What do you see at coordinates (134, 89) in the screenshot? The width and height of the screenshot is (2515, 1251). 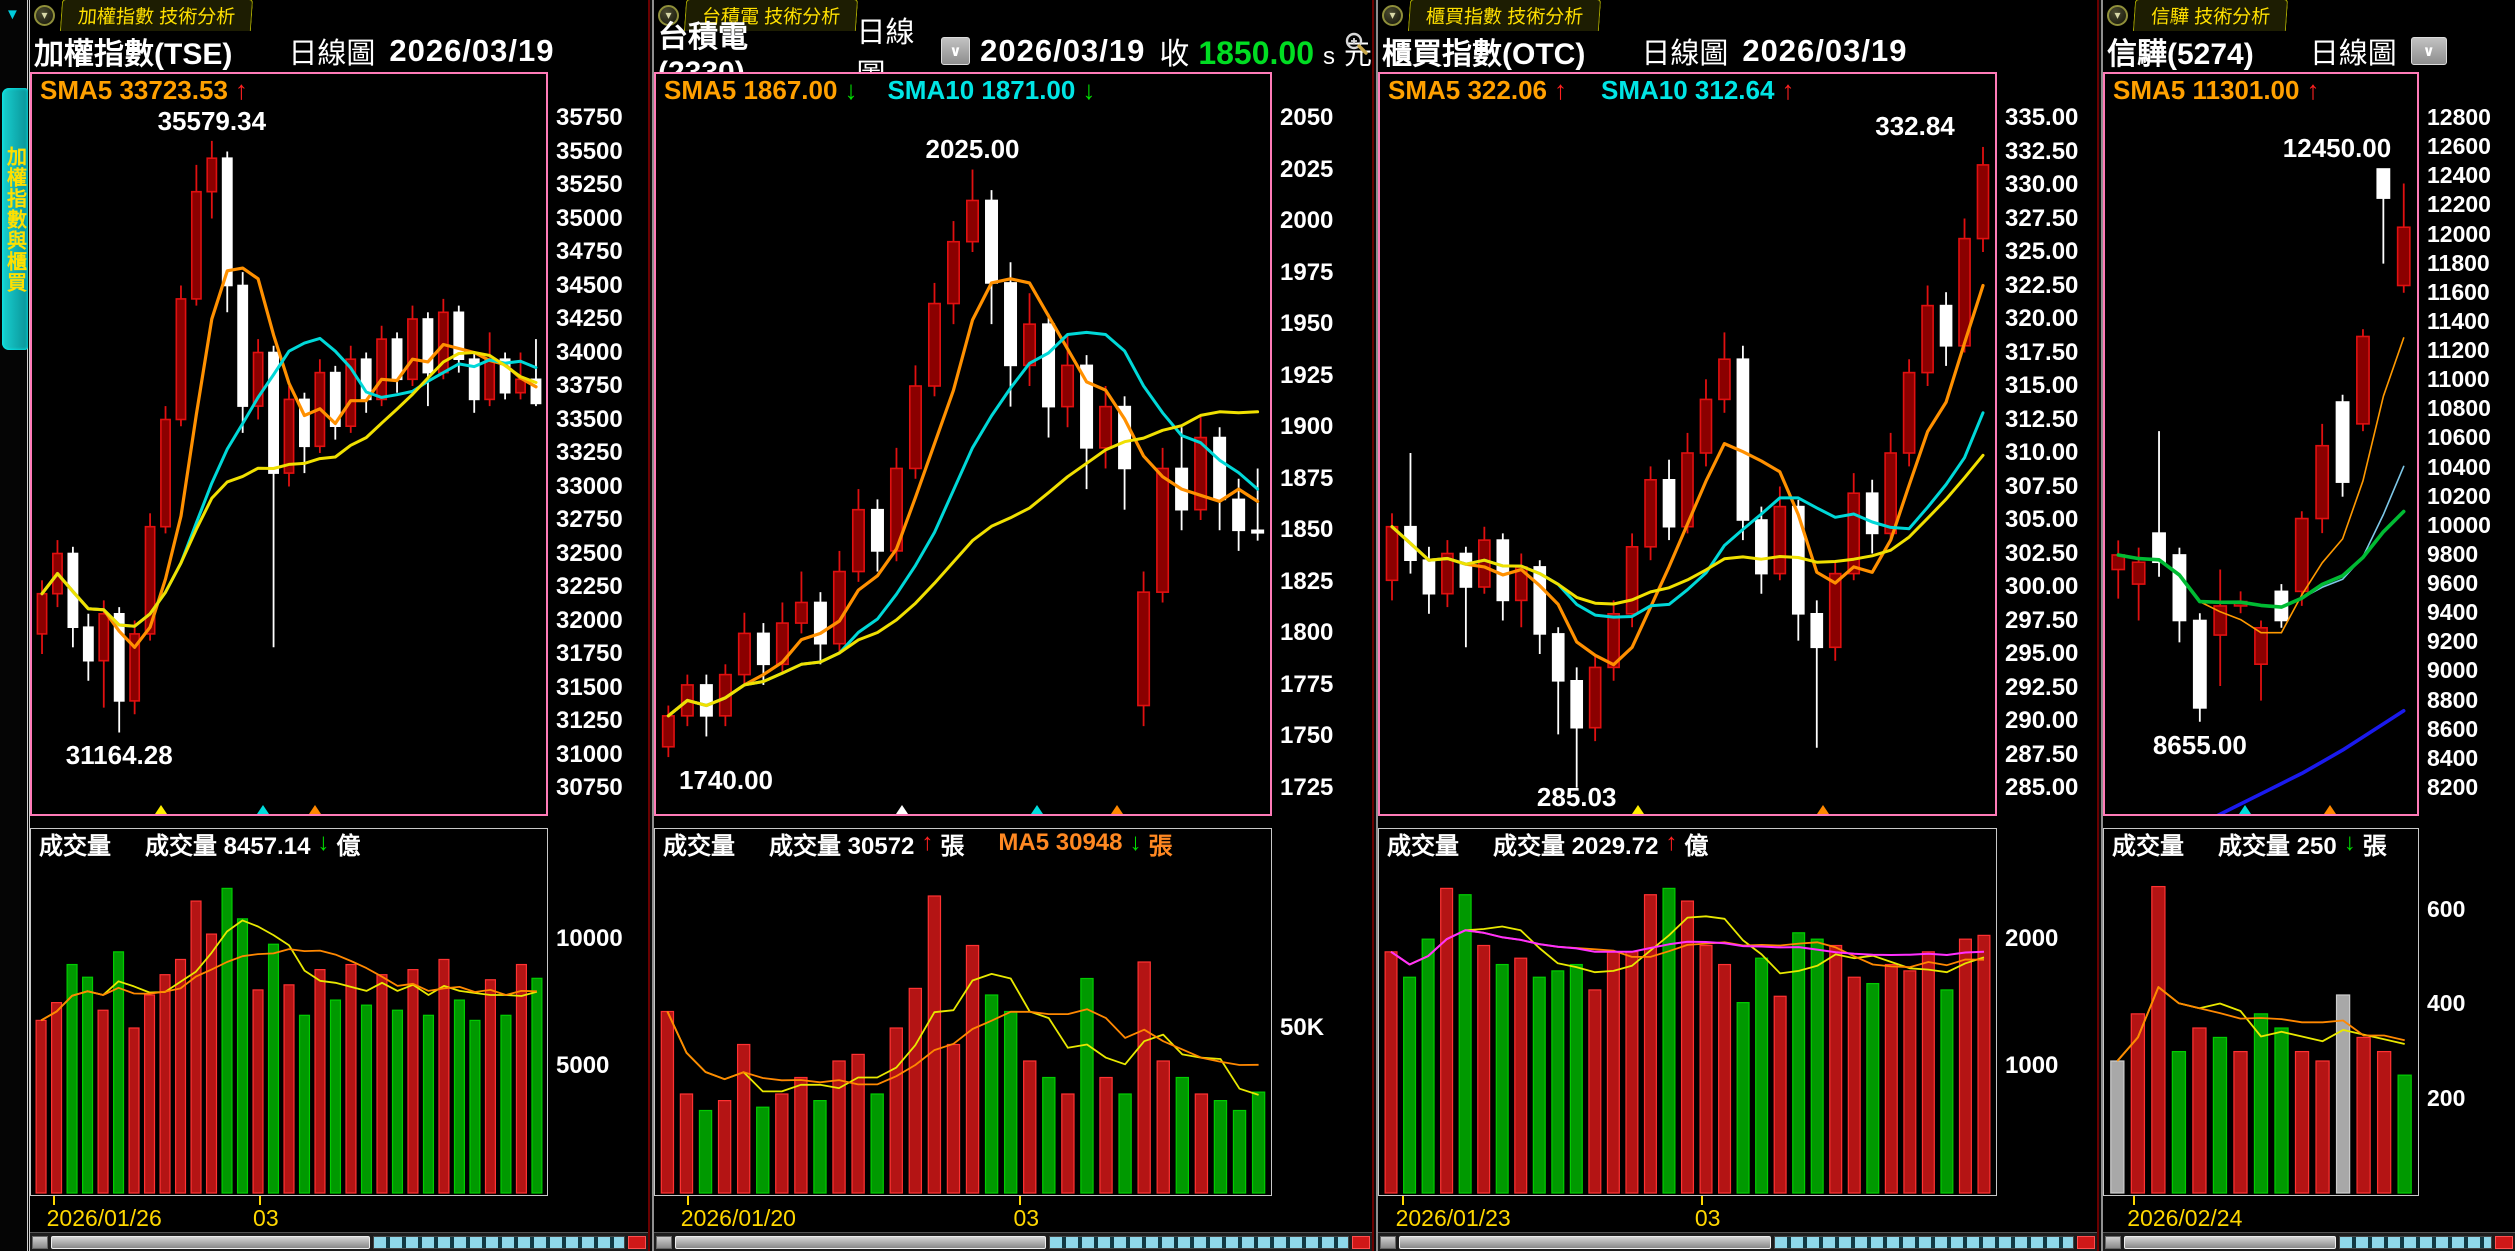 I see `legend-item: SMA5 33723.53` at bounding box center [134, 89].